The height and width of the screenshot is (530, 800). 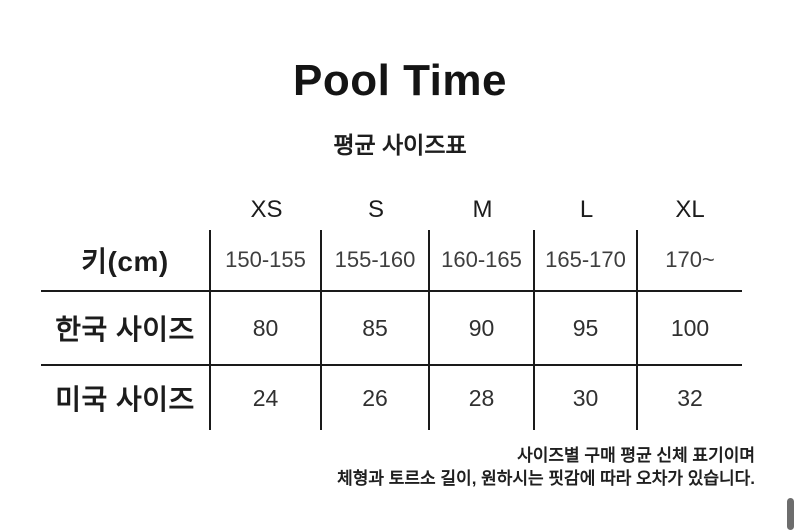 What do you see at coordinates (690, 209) in the screenshot?
I see `size-col-header-xl: XL` at bounding box center [690, 209].